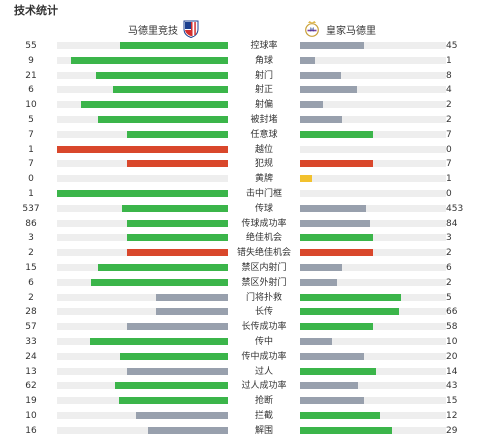  Describe the element at coordinates (340, 29) in the screenshot. I see `away-team: M 皇家马德里` at that location.